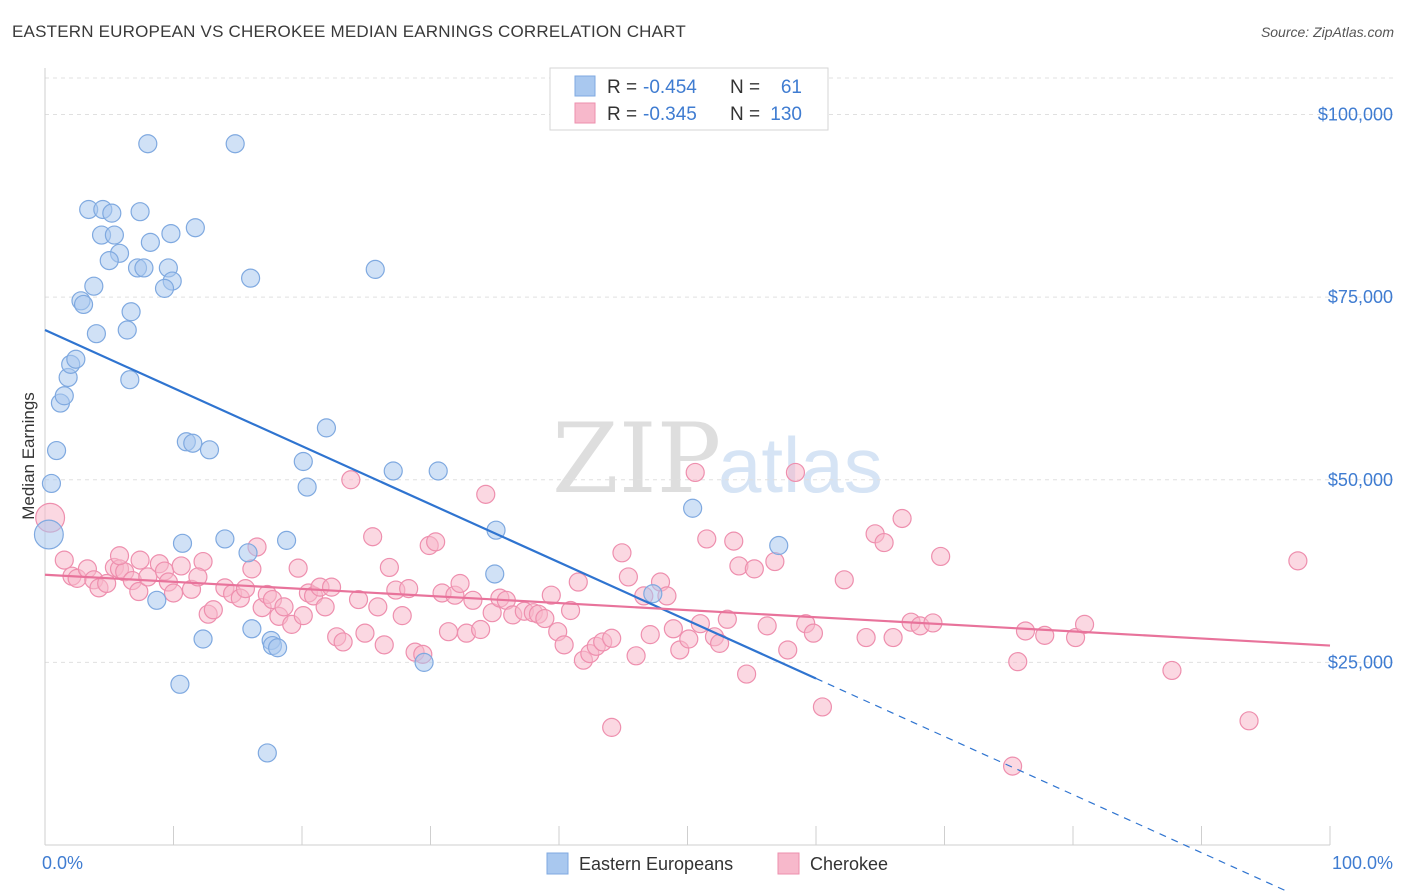 This screenshot has height=892, width=1406. What do you see at coordinates (1052, 784) in the screenshot?
I see `eastern-european-trend-extension` at bounding box center [1052, 784].